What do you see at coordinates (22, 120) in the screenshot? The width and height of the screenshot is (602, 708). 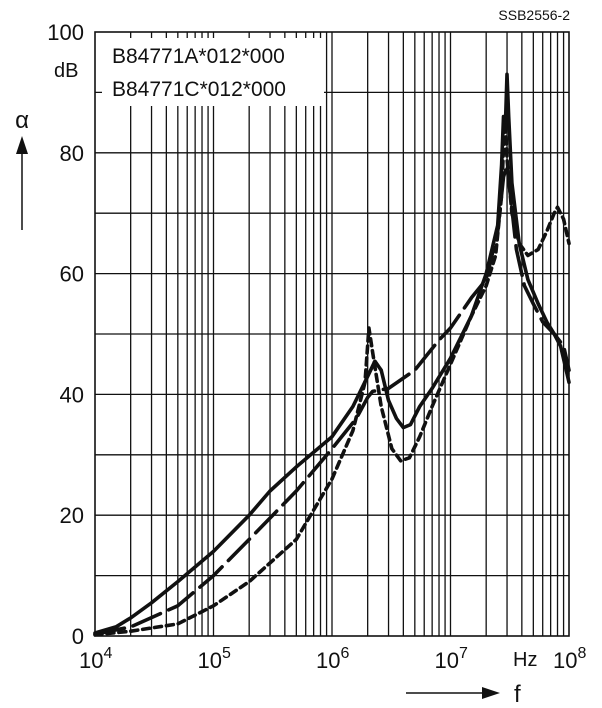 I see `y-axis-label: α` at bounding box center [22, 120].